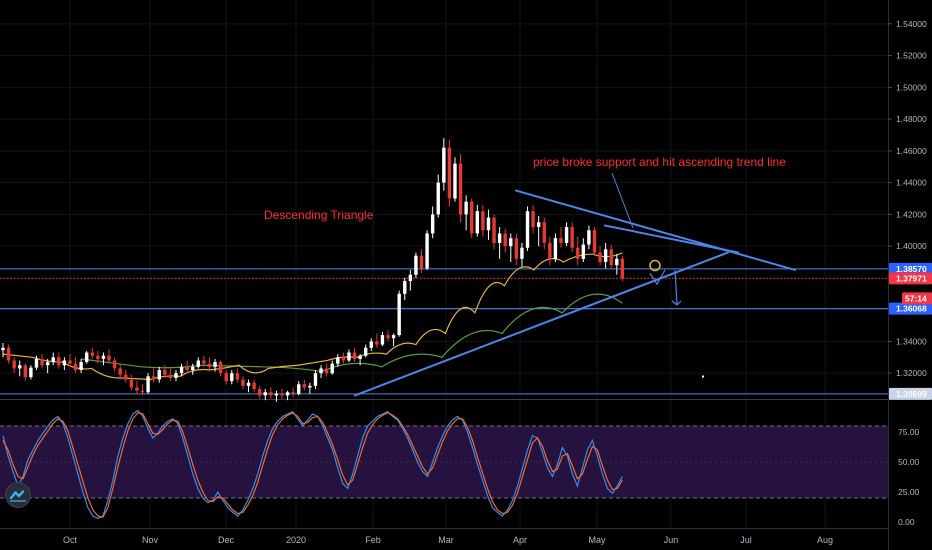  Describe the element at coordinates (909, 432) in the screenshot. I see `stoch-ytick-label-0: 75.00` at that location.